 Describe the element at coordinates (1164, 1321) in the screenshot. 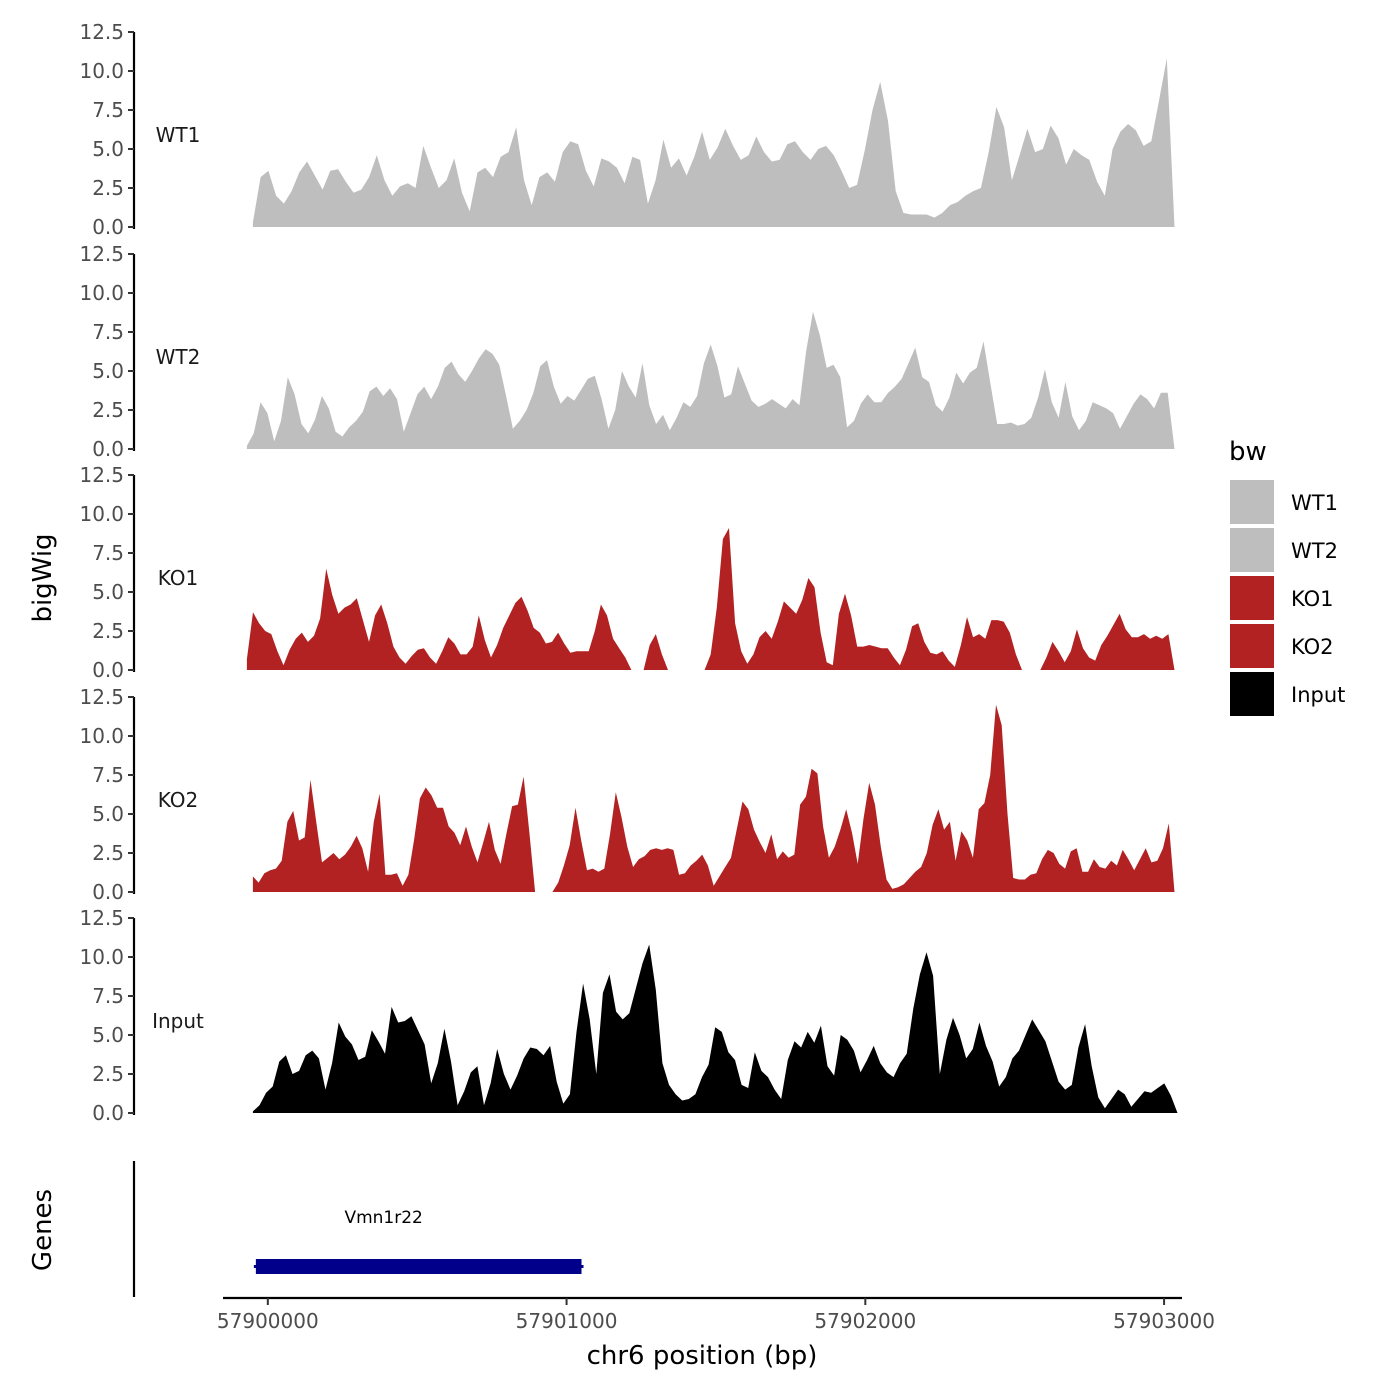

I see `x-tick-label: 57903000` at that location.